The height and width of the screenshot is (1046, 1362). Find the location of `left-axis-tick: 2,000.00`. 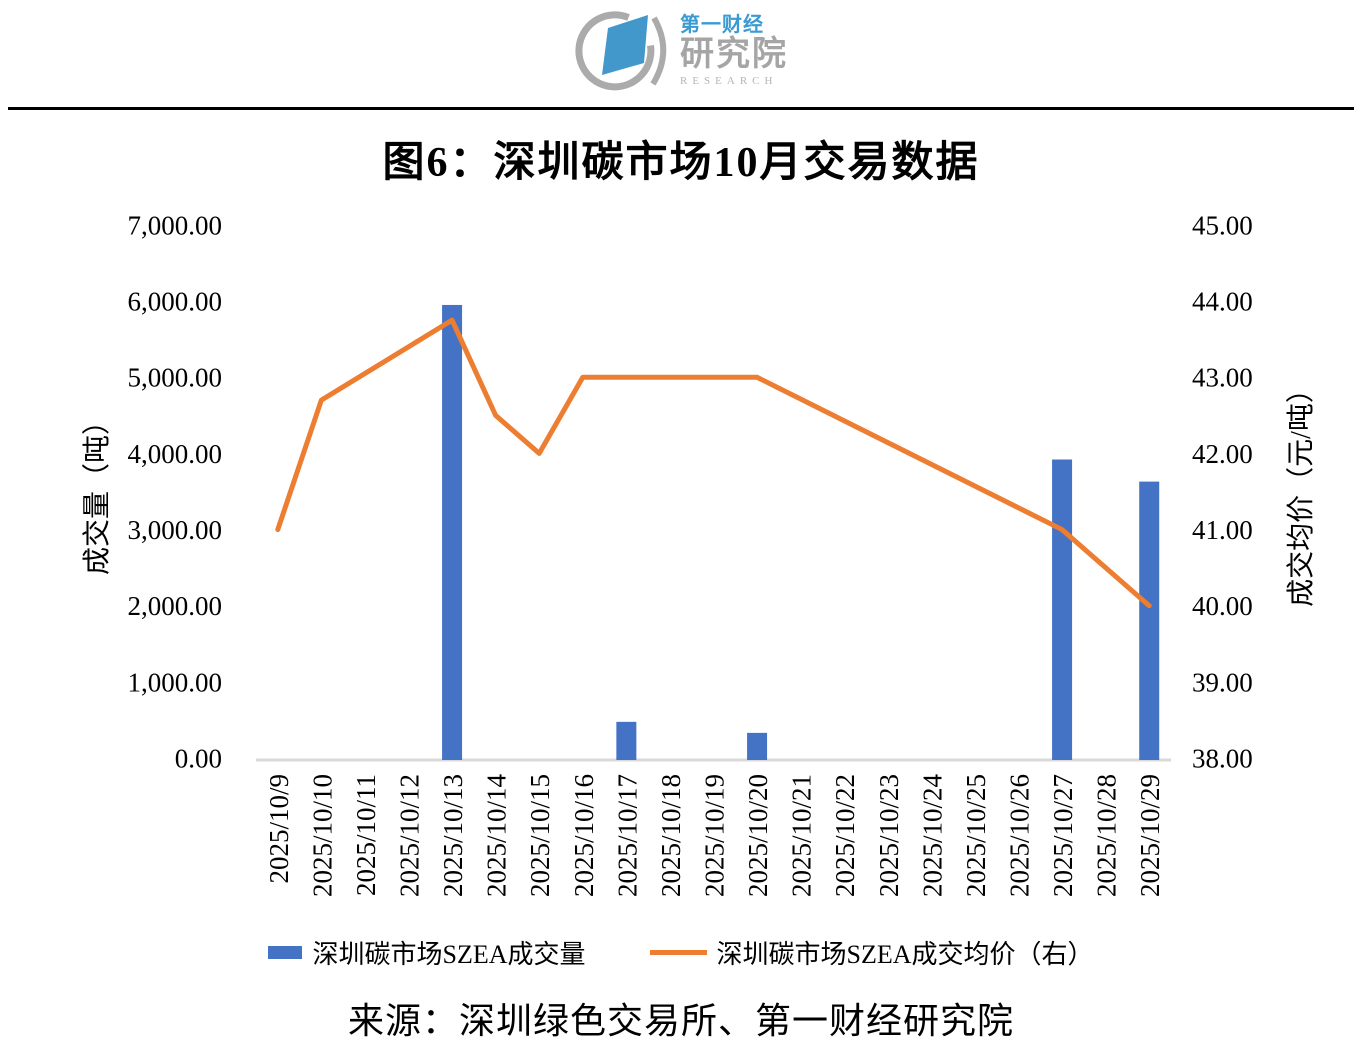

left-axis-tick: 2,000.00 is located at coordinates (175, 606).